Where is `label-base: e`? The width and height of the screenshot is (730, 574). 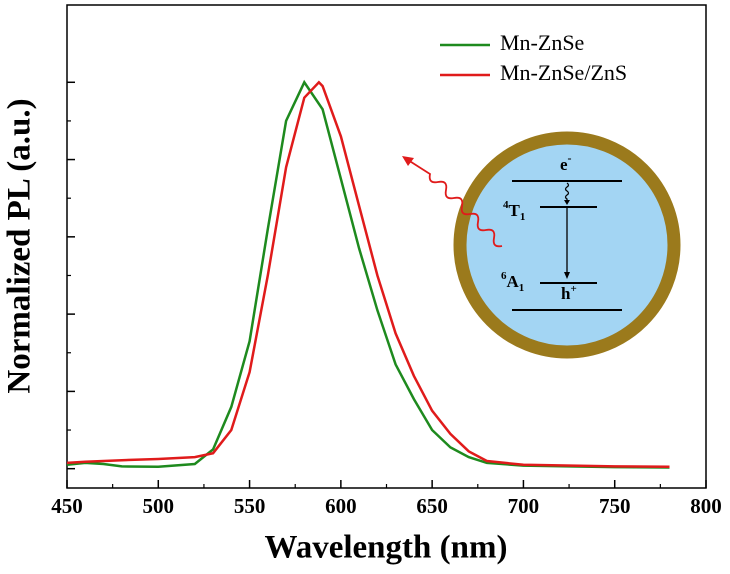
label-base: e is located at coordinates (564, 164).